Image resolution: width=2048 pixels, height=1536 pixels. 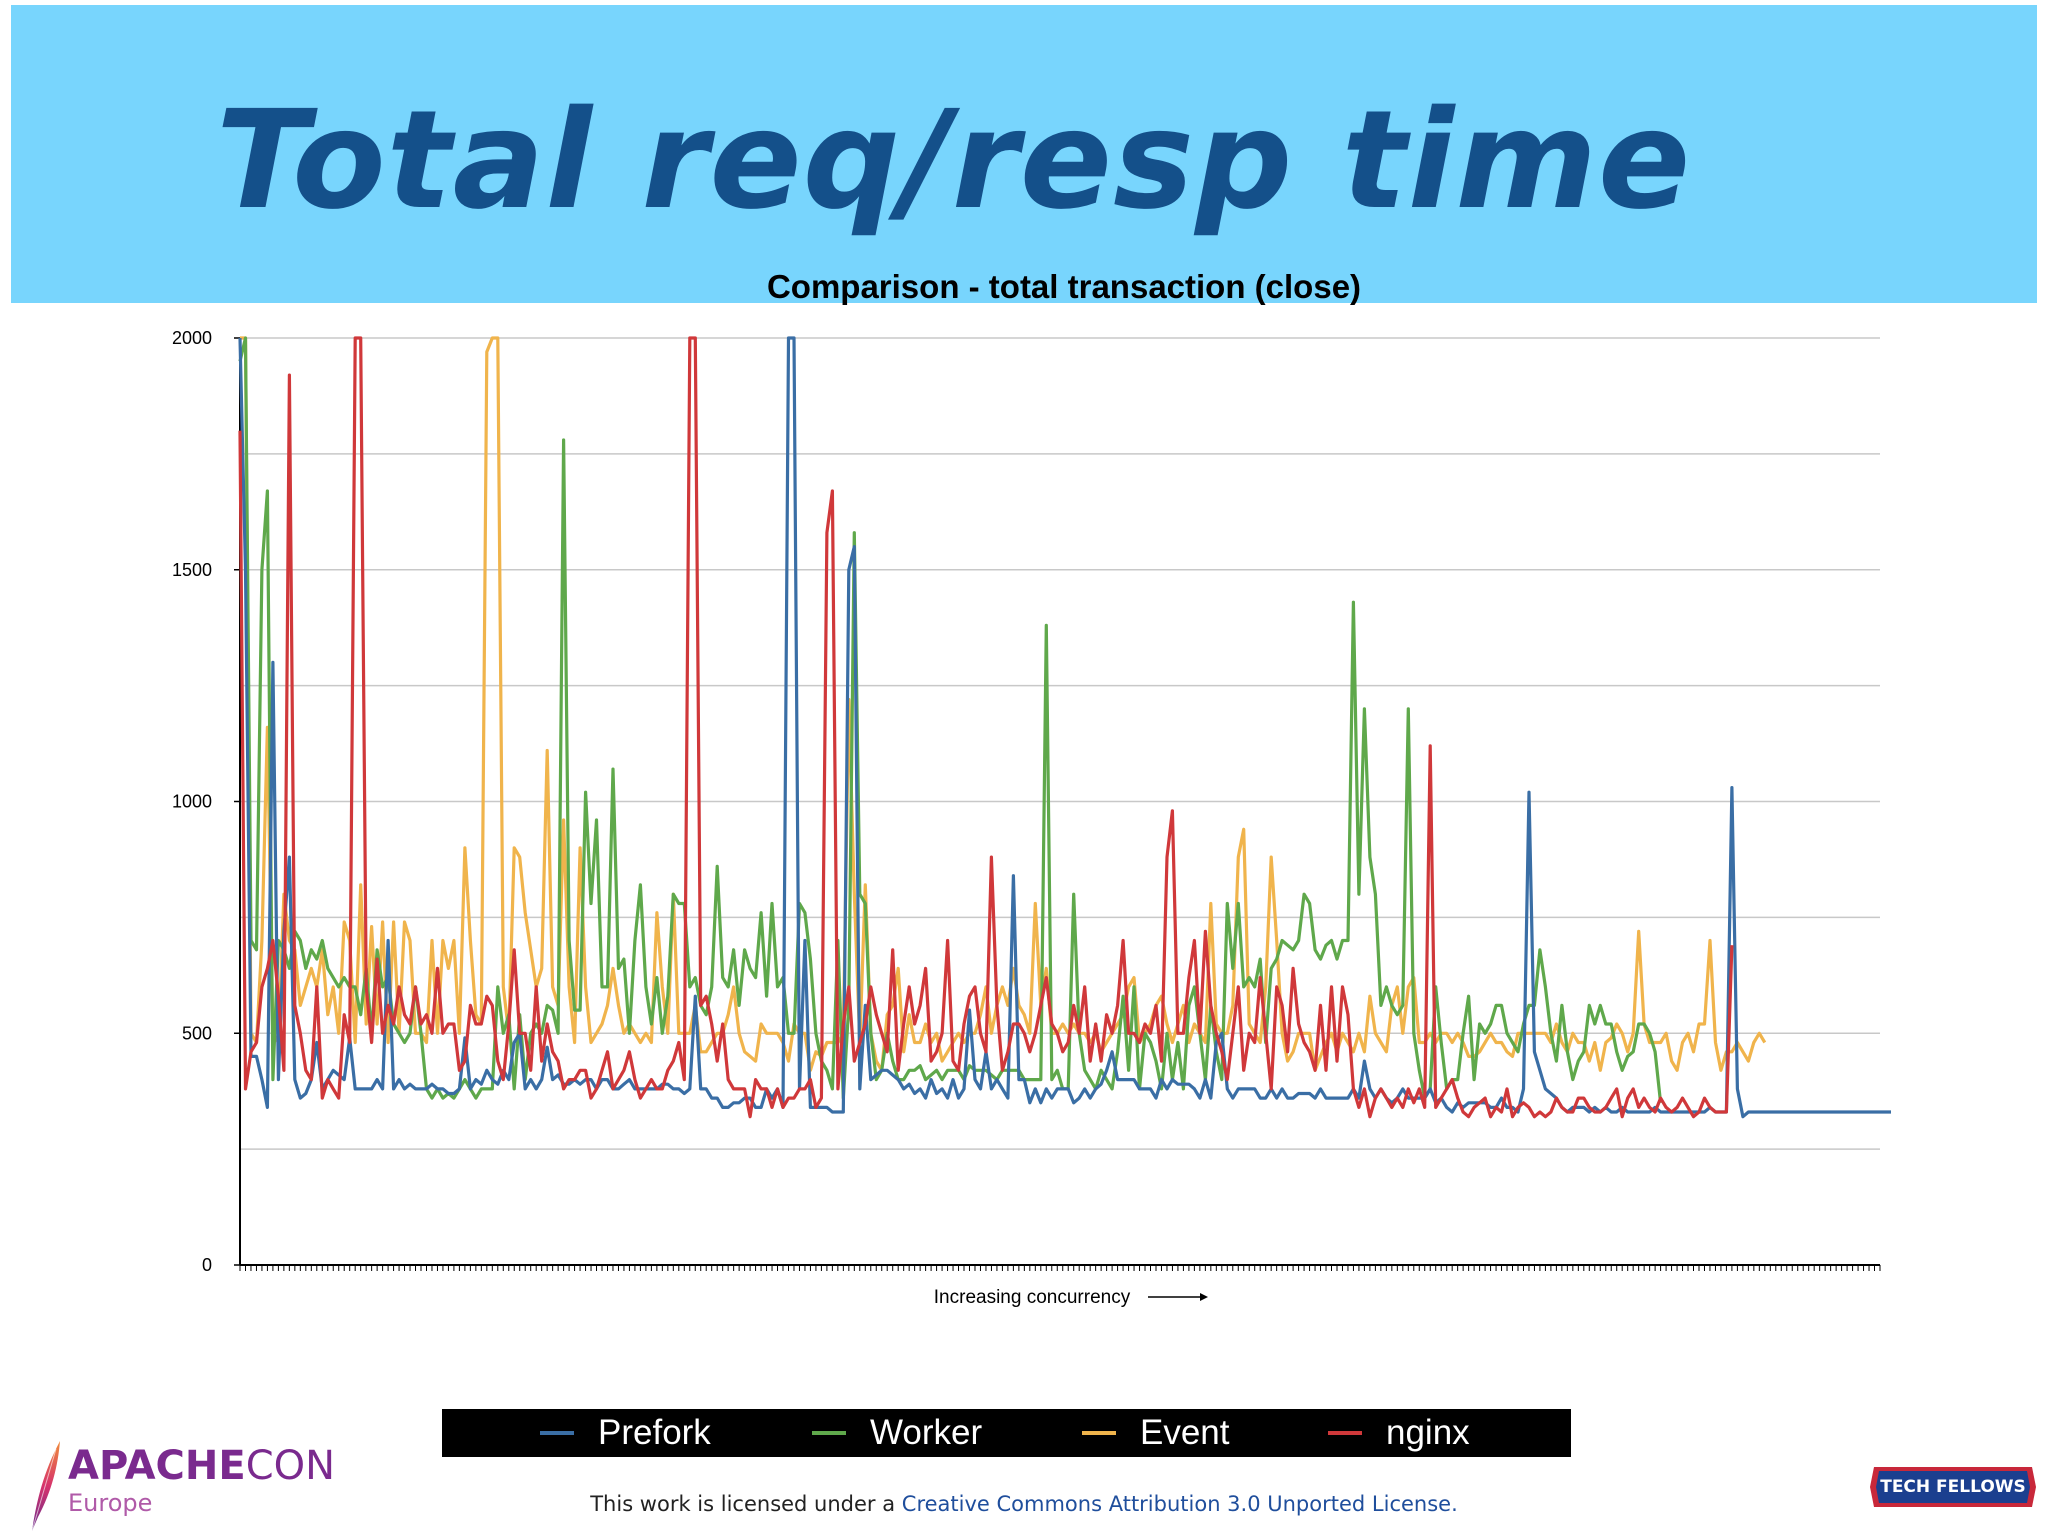 What do you see at coordinates (157, 1466) in the screenshot?
I see `apachecon-brand-bold: APACHE` at bounding box center [157, 1466].